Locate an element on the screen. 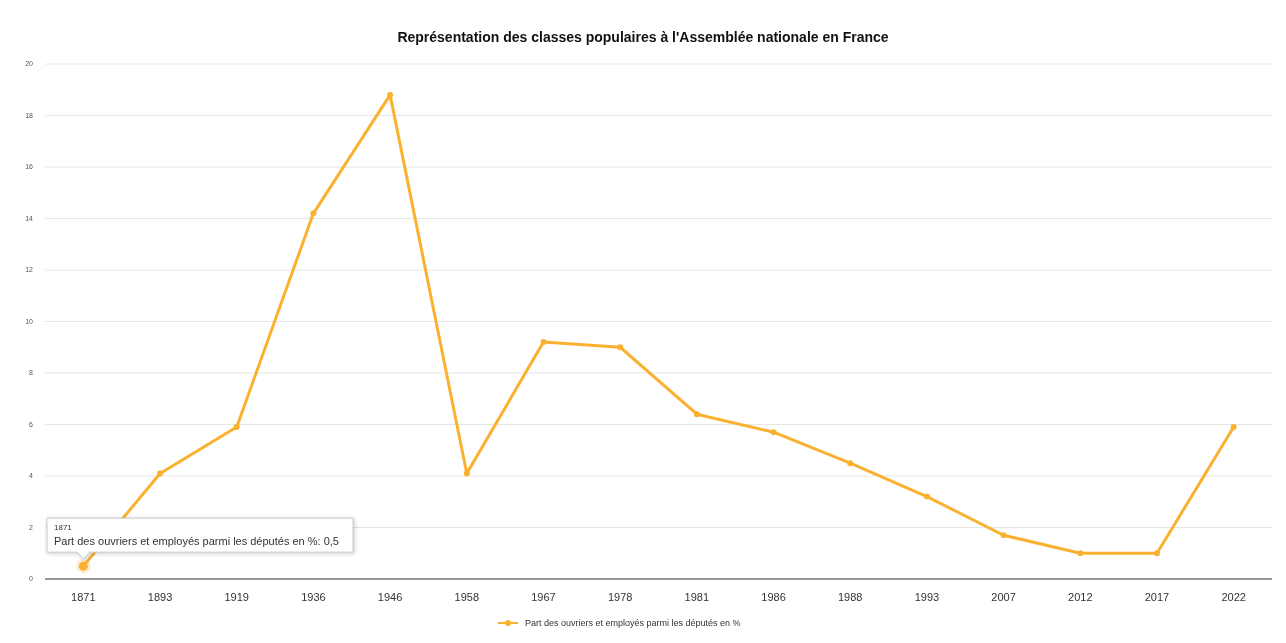 Image resolution: width=1286 pixels, height=643 pixels. x-tick-label: 2017 is located at coordinates (1157, 597).